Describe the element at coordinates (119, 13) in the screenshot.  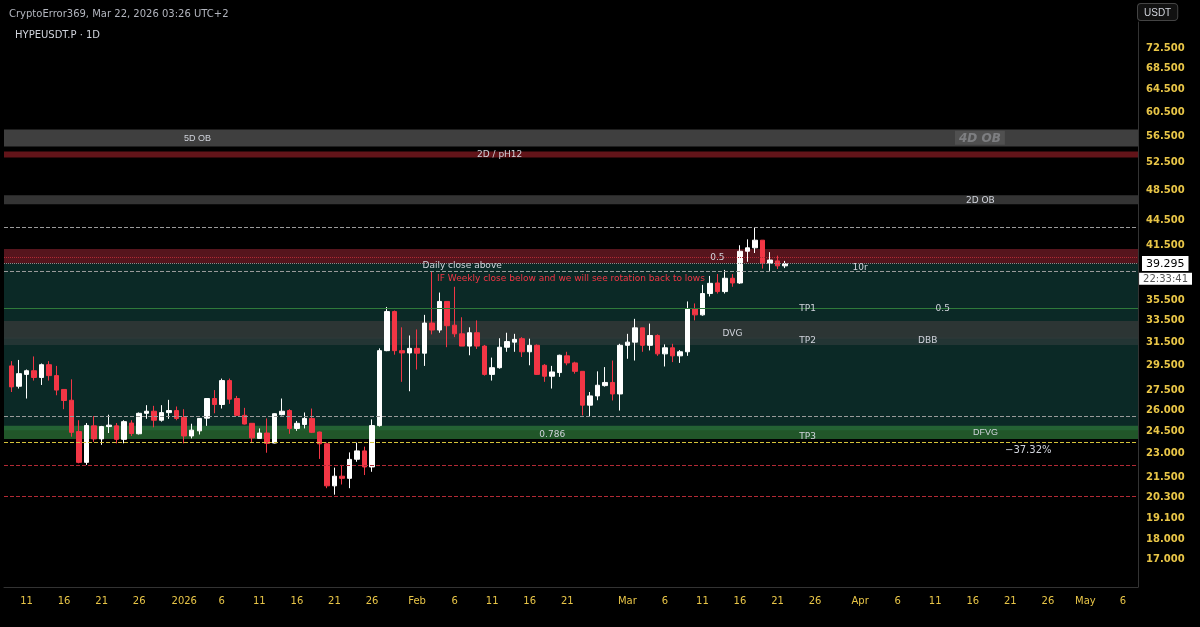
I see `chart-subtitle: CryptoError369, Mar 22, 2026 03:26 UTC+2` at that location.